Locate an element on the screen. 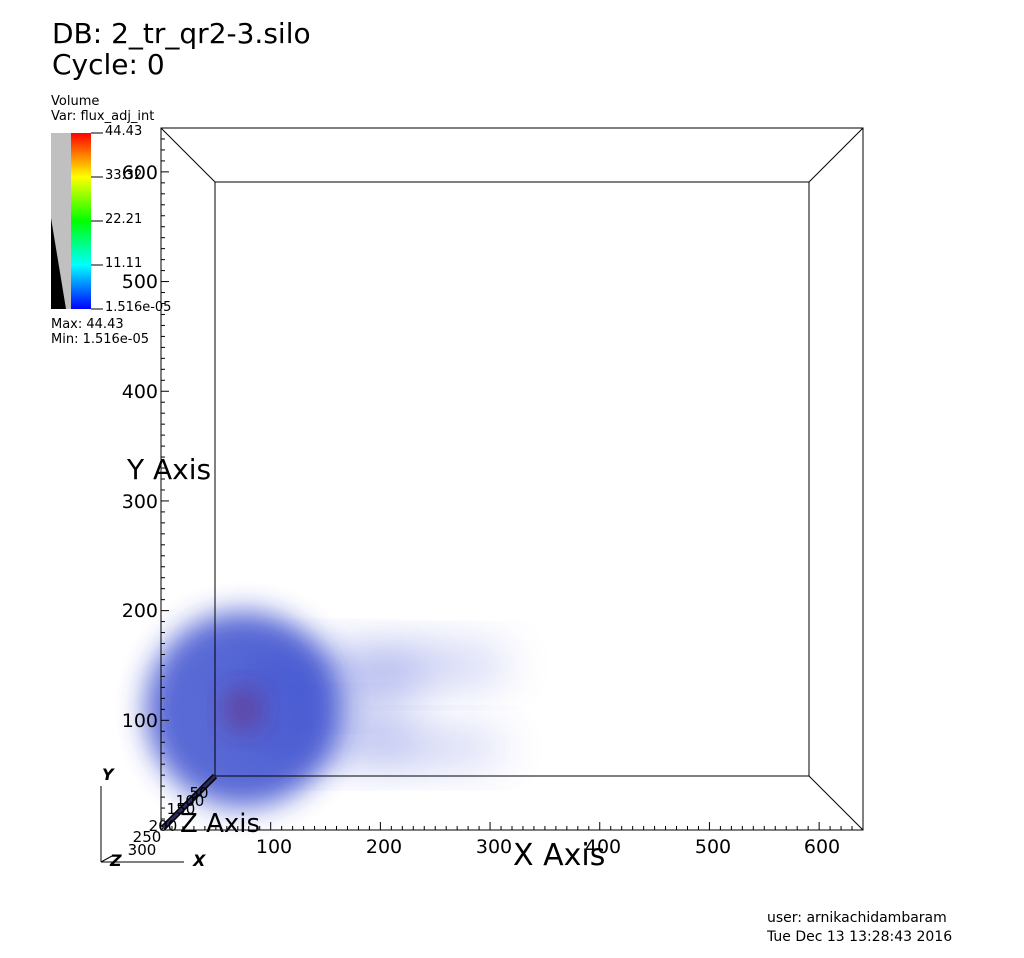 The image size is (1024, 958). y-tick-label: 100 is located at coordinates (140, 721).